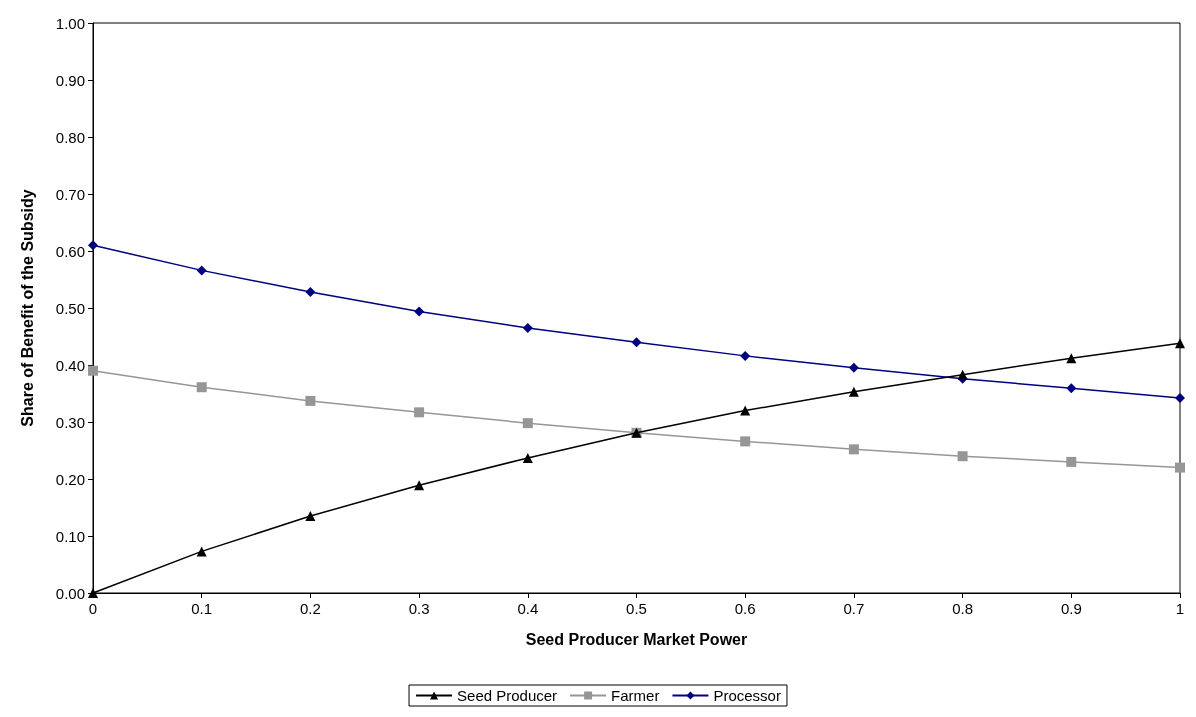 The width and height of the screenshot is (1196, 717). I want to click on y-tick-label: 0.90, so click(70, 80).